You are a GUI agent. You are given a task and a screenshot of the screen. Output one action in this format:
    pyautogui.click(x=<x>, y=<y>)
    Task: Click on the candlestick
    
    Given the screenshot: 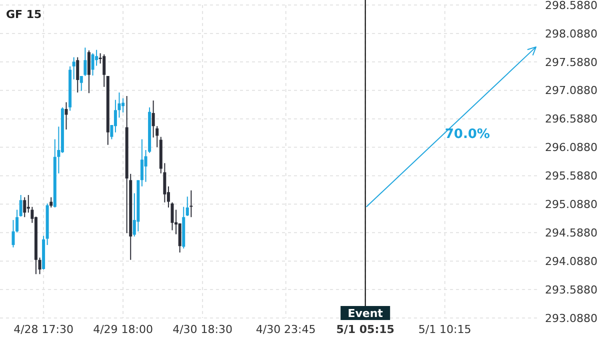 What is the action you would take?
    pyautogui.click(x=191, y=204)
    